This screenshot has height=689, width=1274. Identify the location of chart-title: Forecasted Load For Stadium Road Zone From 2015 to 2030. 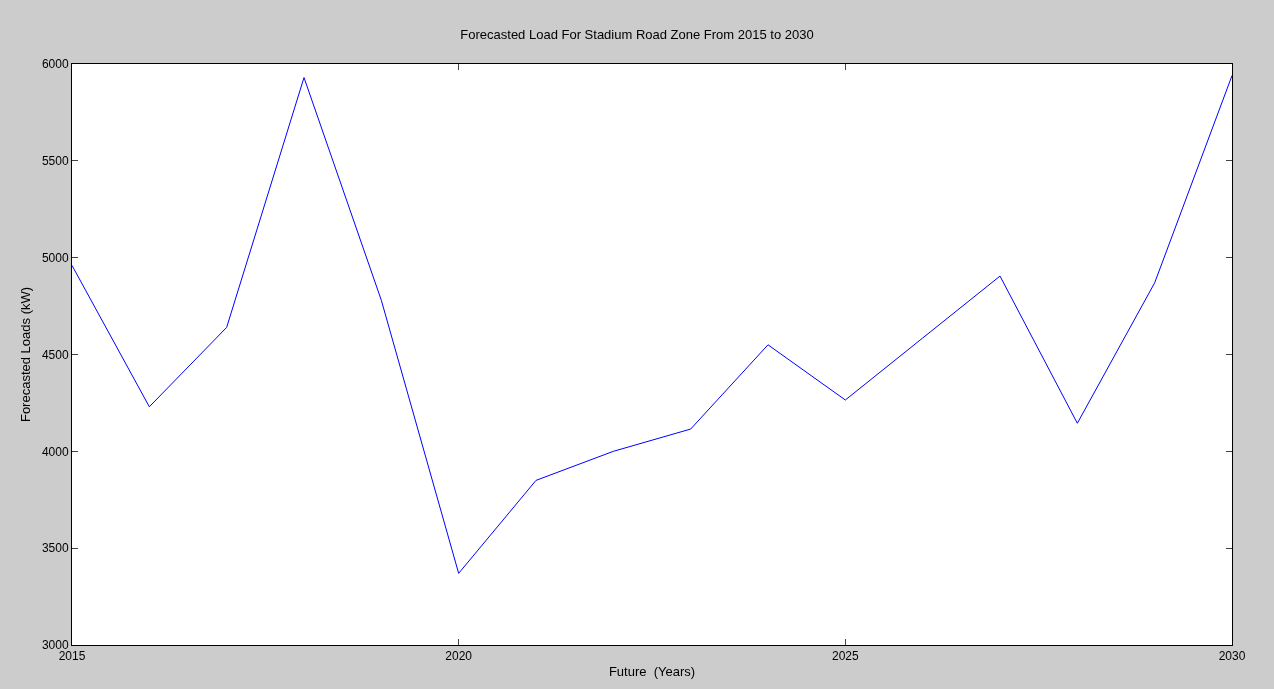
(637, 34).